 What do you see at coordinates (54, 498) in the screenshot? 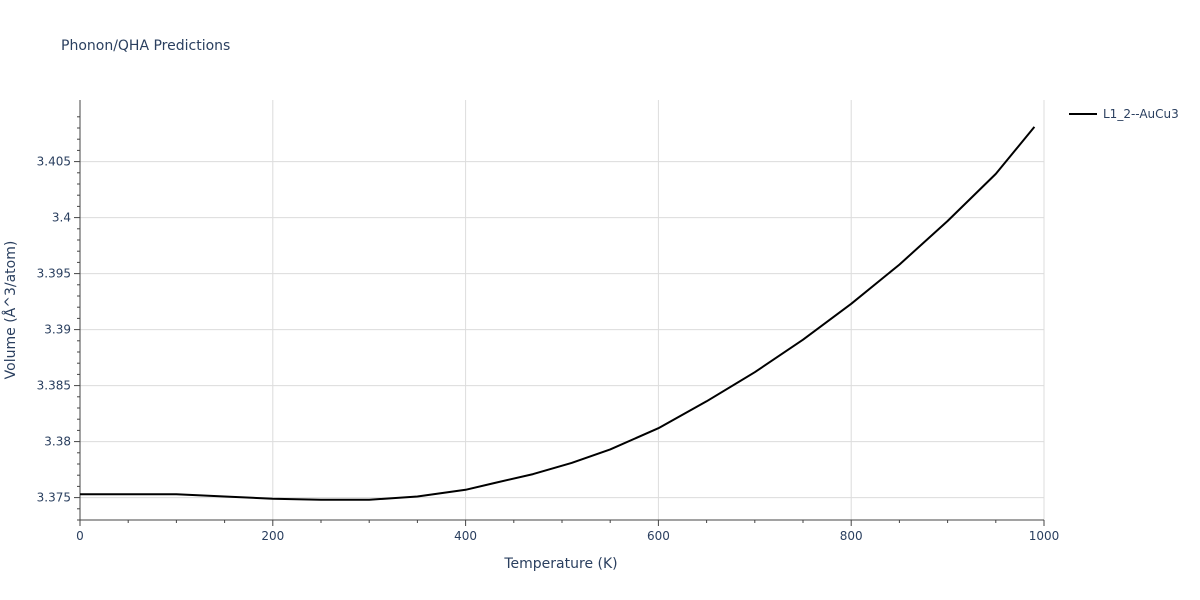
I see `y-tick-label: 3.375` at bounding box center [54, 498].